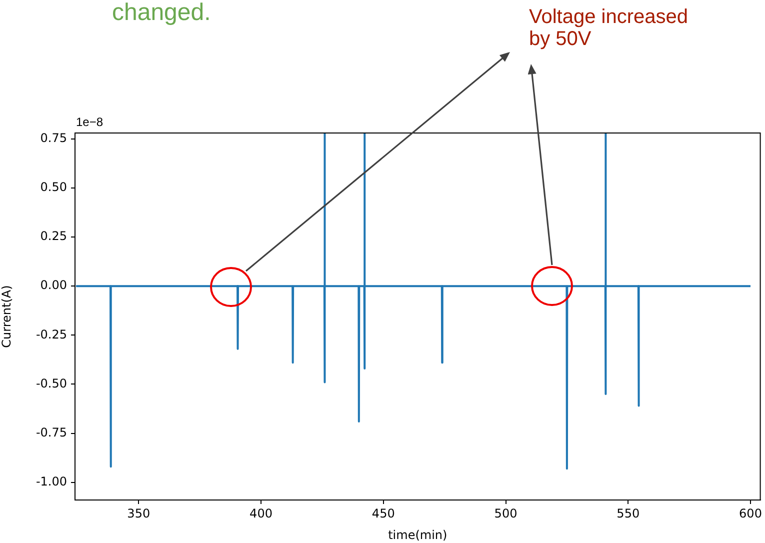 This screenshot has width=765, height=543. Describe the element at coordinates (53, 236) in the screenshot. I see `y-tick-label: 0.25` at that location.